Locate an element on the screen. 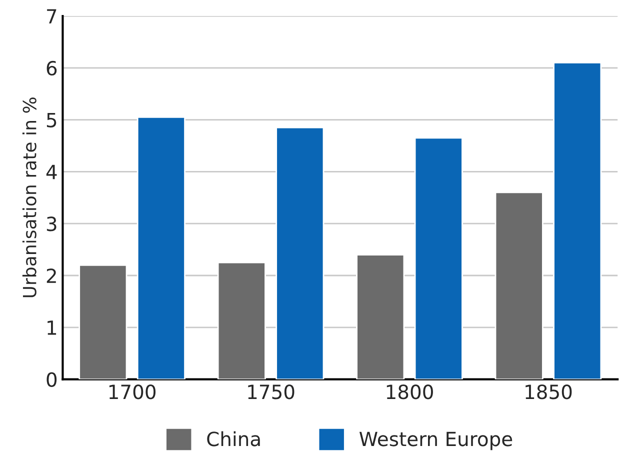 The width and height of the screenshot is (627, 457). y-tick-label: 0 is located at coordinates (51, 379).